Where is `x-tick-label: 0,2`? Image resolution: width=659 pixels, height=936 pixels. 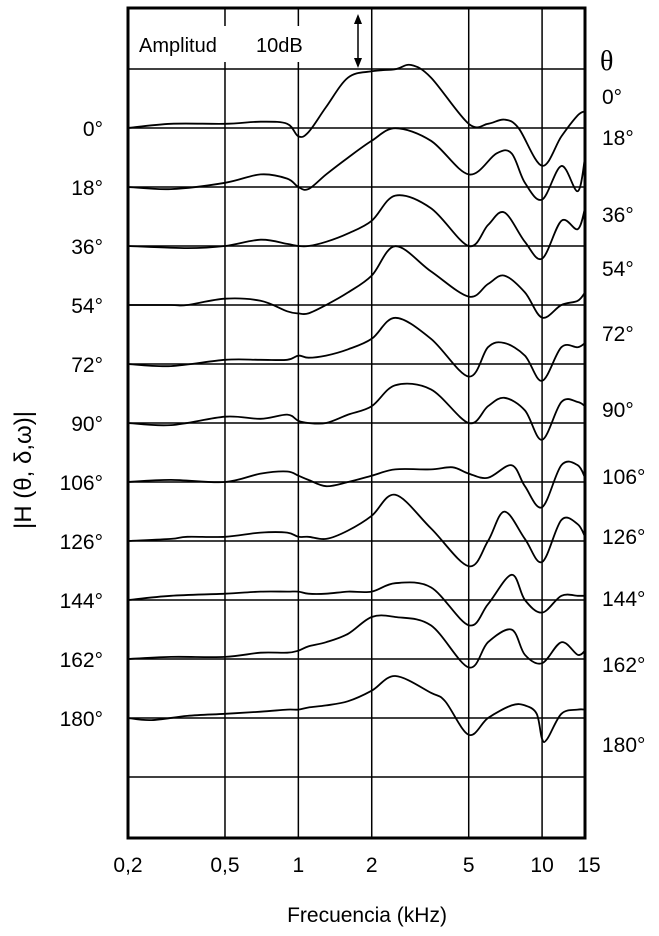
x-tick-label: 0,2 is located at coordinates (127, 865).